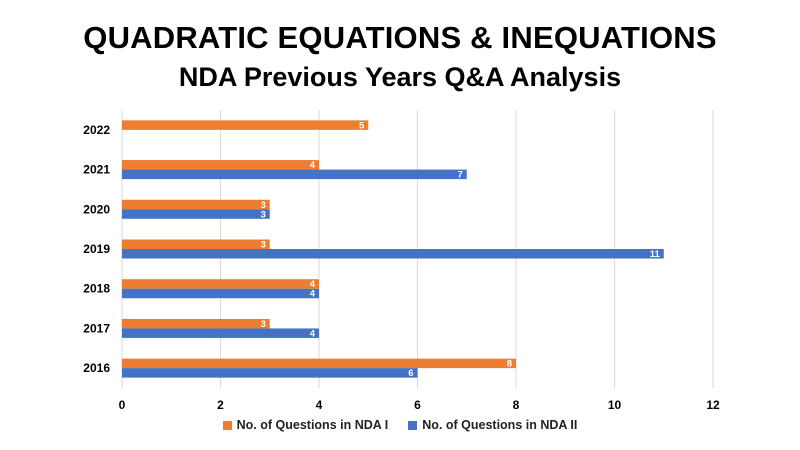 The image size is (800, 450). What do you see at coordinates (319, 405) in the screenshot?
I see `x-tick-label: 4` at bounding box center [319, 405].